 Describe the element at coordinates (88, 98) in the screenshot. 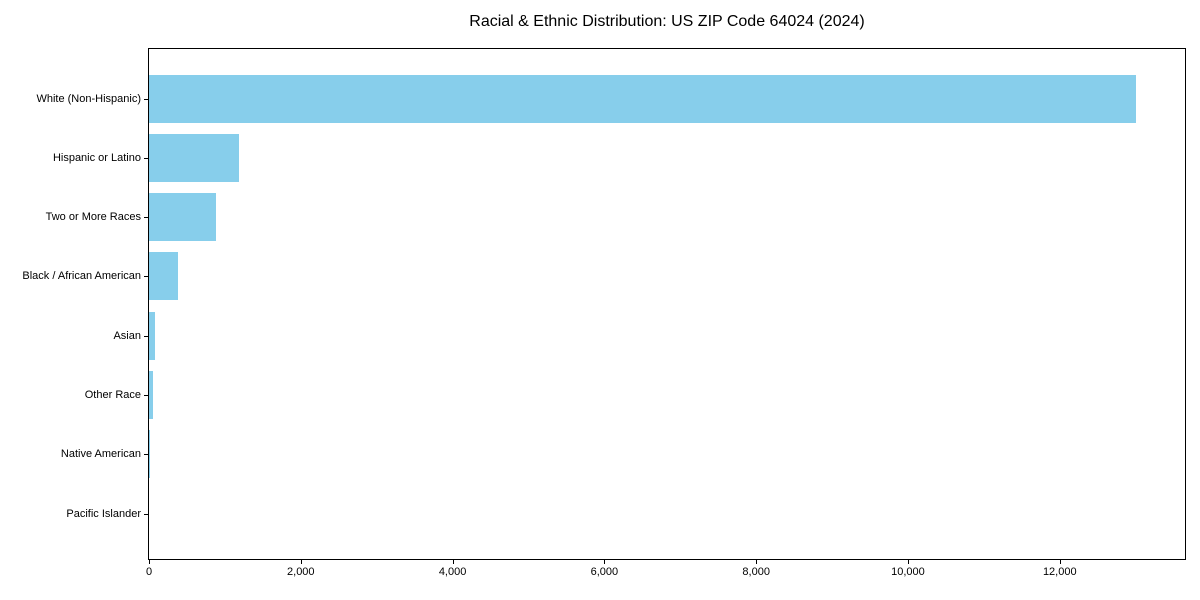

I see `y-axis-label: White (Non-Hispanic)` at that location.